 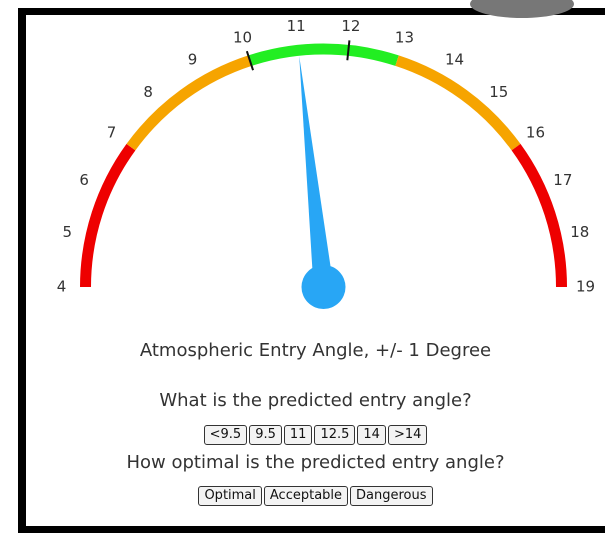 I want to click on tick-label: 18, so click(x=579, y=232).